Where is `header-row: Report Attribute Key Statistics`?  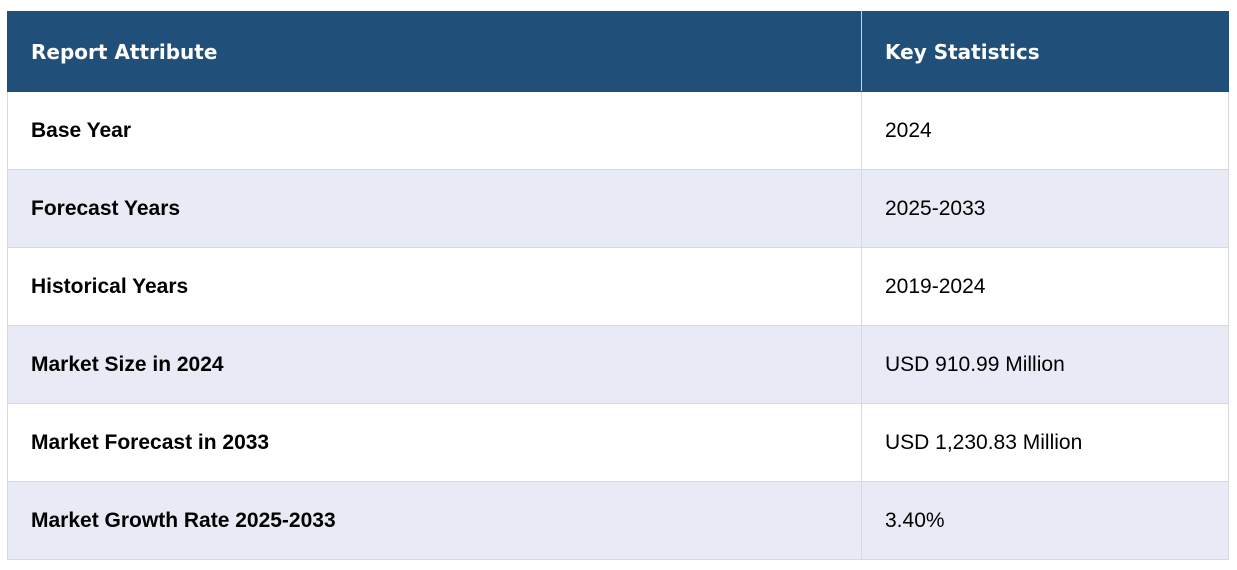
header-row: Report Attribute Key Statistics is located at coordinates (618, 51).